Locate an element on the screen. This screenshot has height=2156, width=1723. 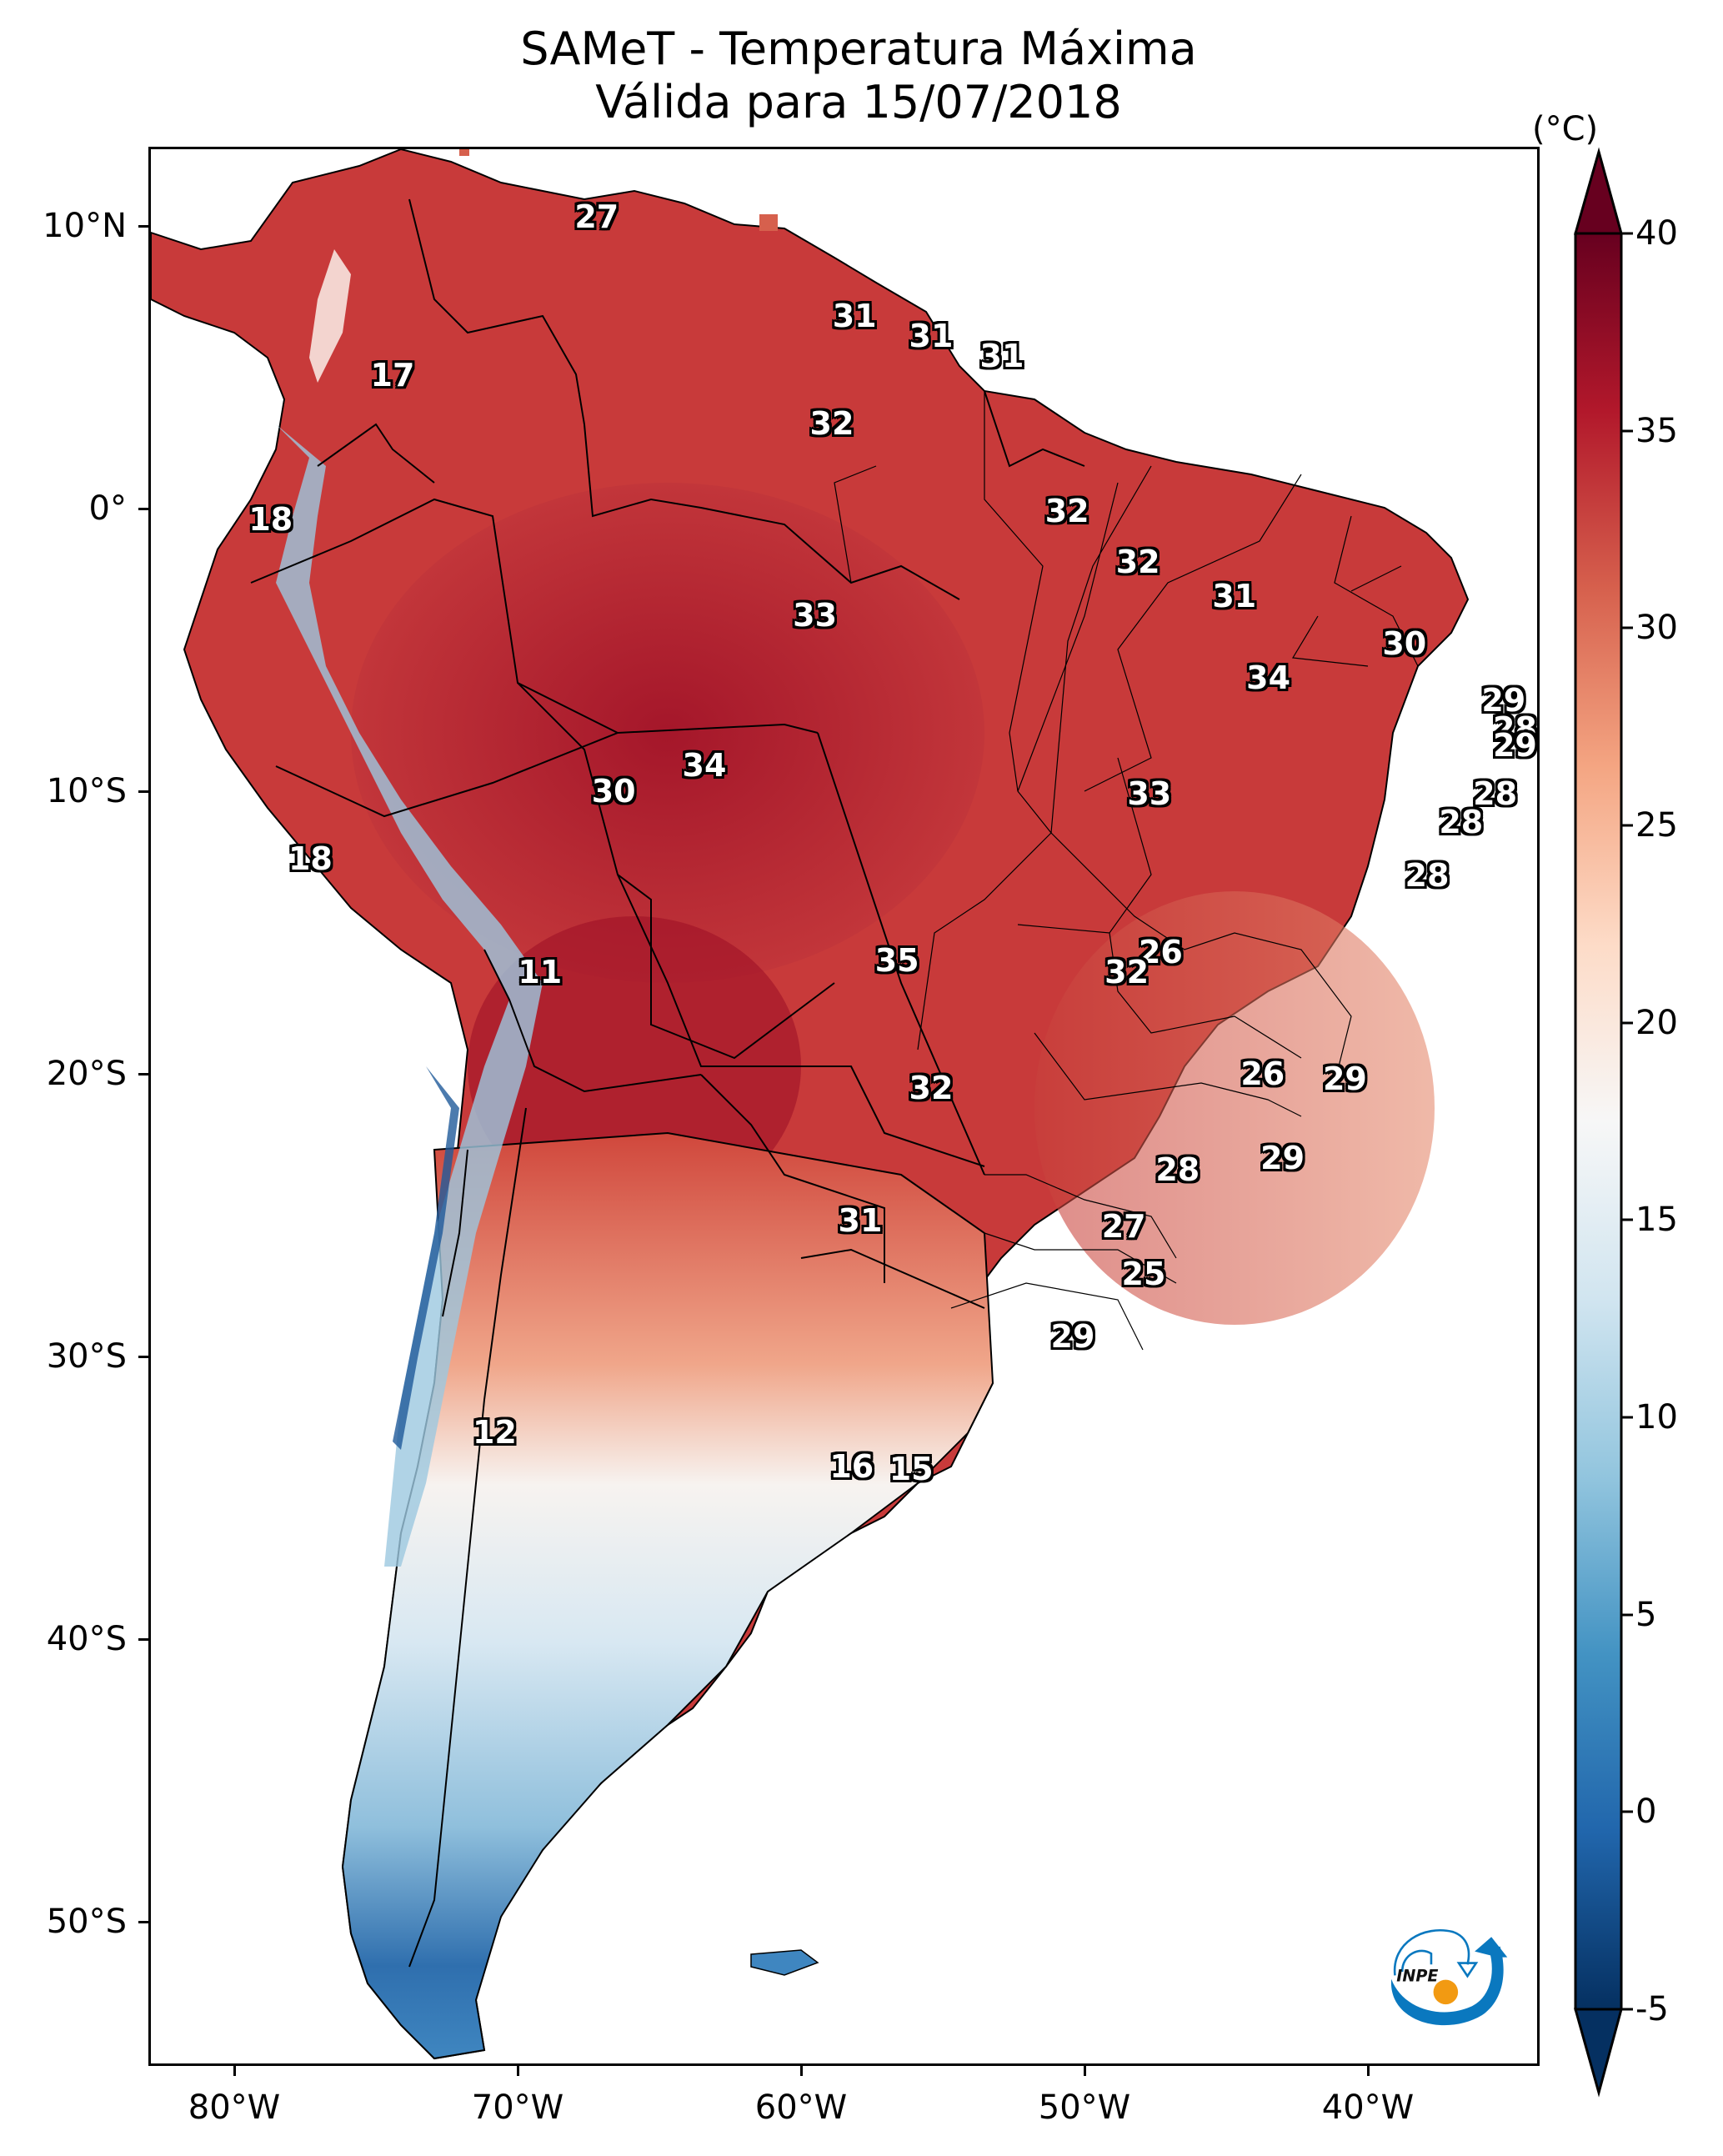
colorbar-body is located at coordinates (1598, 1121).